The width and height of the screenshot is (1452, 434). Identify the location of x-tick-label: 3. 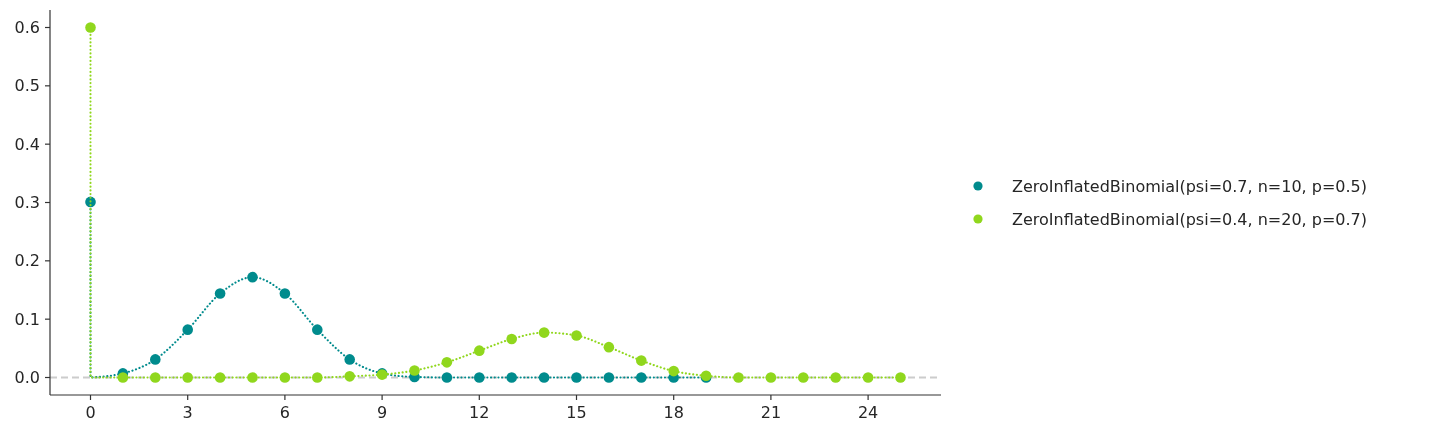
(187, 412).